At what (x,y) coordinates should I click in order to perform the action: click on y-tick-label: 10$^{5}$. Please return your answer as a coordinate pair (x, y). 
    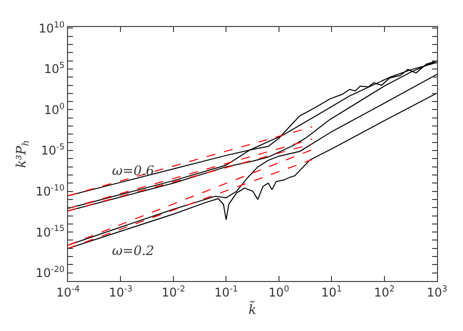
    Looking at the image, I should click on (54, 68).